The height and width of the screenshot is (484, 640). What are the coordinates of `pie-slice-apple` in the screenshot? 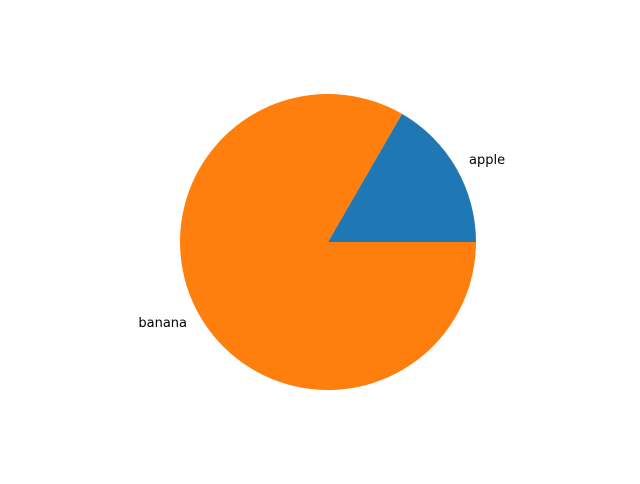 It's located at (402, 177).